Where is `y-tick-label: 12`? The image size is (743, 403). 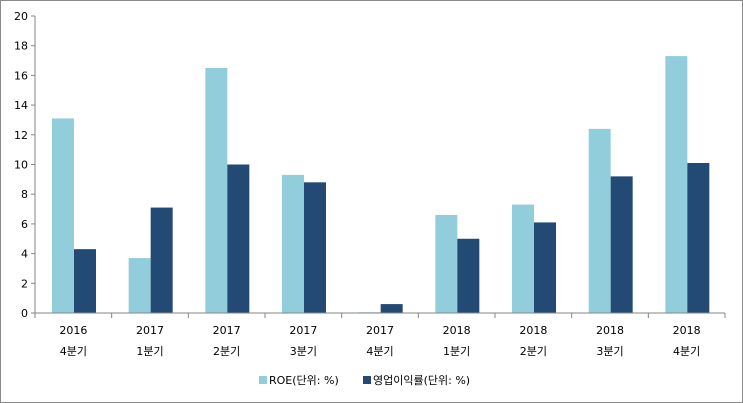 y-tick-label: 12 is located at coordinates (21, 135).